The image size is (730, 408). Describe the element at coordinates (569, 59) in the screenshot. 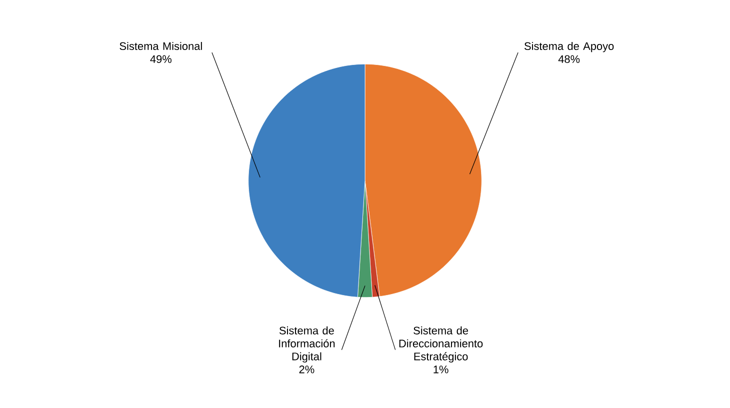

I see `data-label: 48%` at that location.